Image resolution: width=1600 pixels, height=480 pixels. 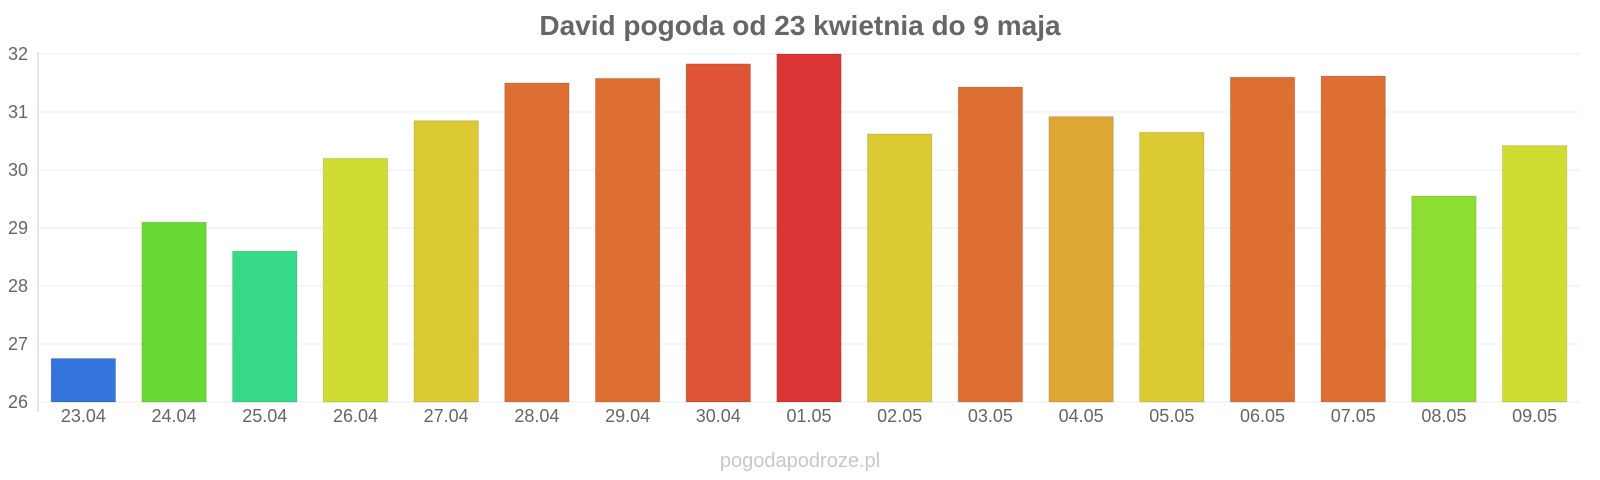 I want to click on bar-30.04, so click(x=718, y=233).